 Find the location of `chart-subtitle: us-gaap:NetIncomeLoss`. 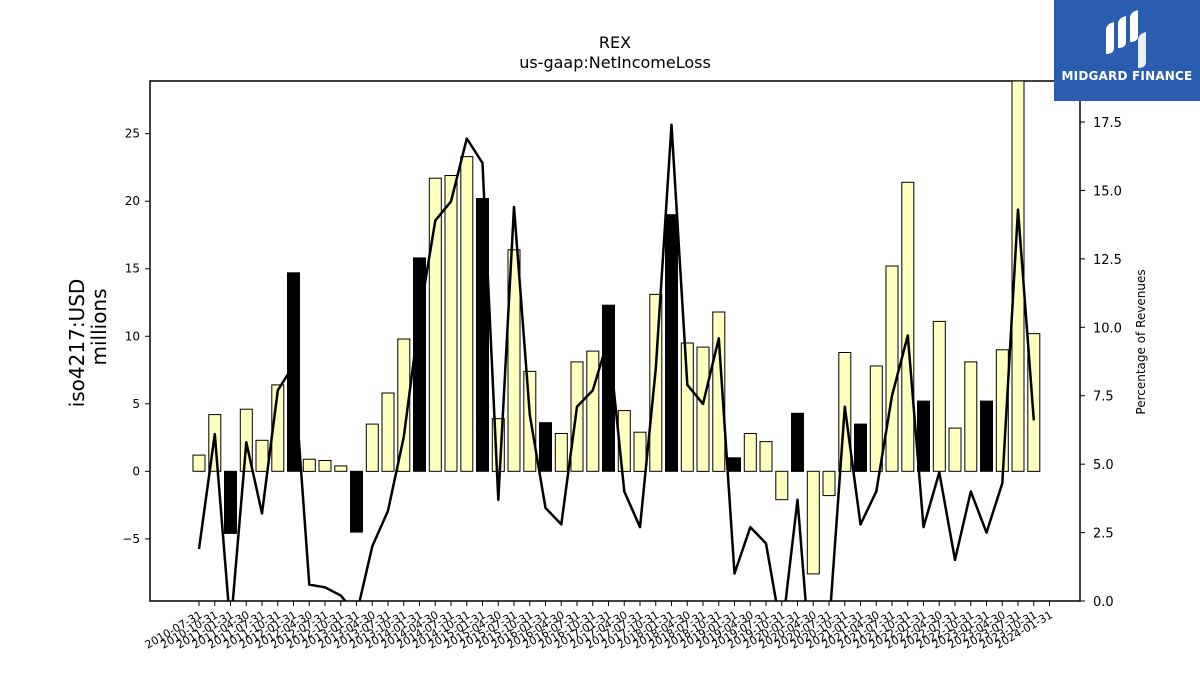

chart-subtitle: us-gaap:NetIncomeLoss is located at coordinates (615, 62).